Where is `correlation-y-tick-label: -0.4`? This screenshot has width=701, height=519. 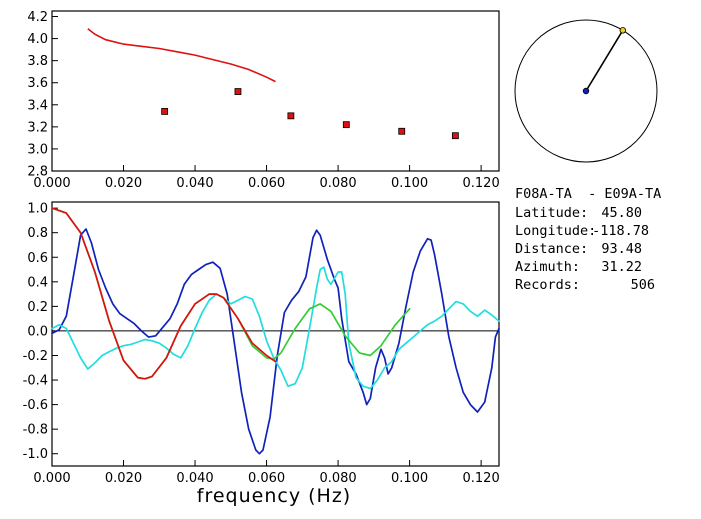
correlation-y-tick-label: -0.4 is located at coordinates (35, 381).